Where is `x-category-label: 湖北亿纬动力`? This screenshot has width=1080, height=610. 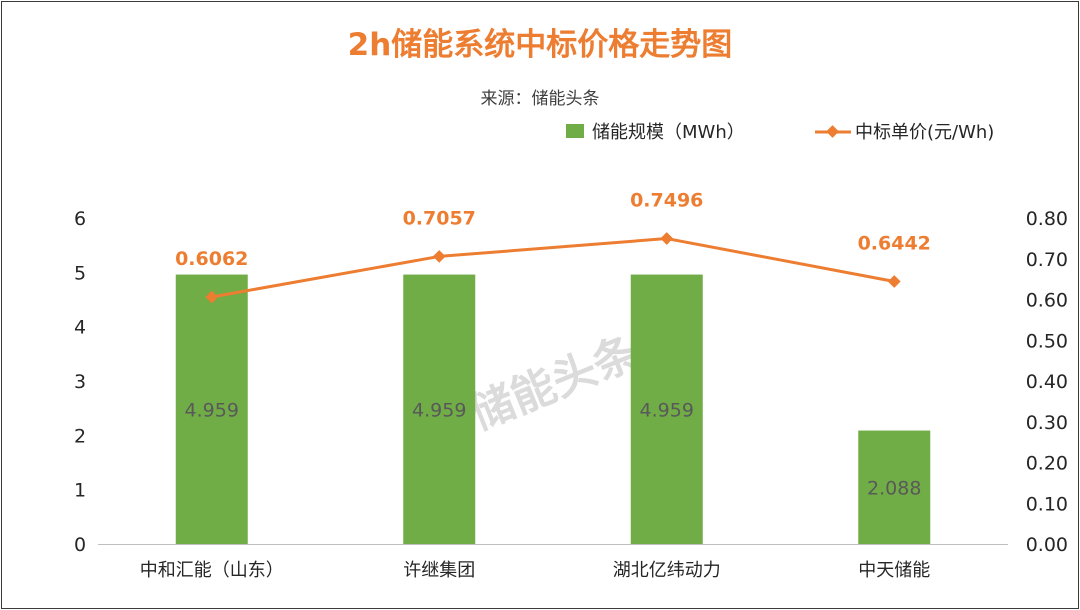
x-category-label: 湖北亿纬动力 is located at coordinates (667, 570).